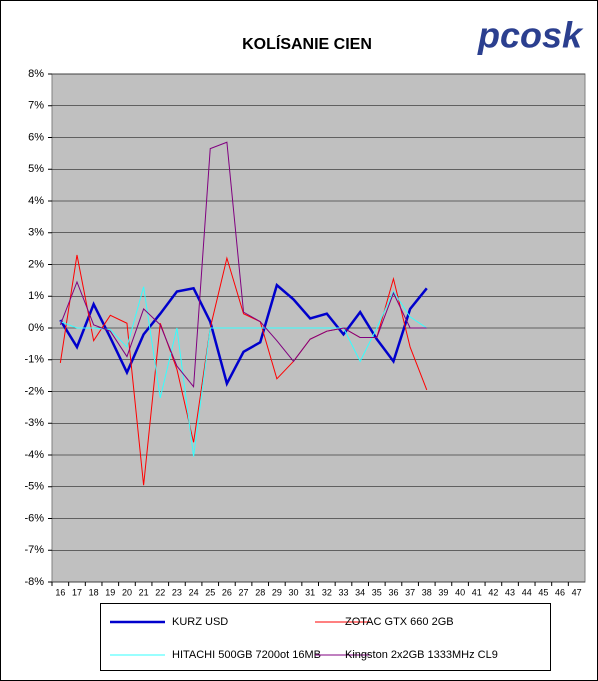 The image size is (598, 681). I want to click on x-tick-label: 26, so click(227, 592).